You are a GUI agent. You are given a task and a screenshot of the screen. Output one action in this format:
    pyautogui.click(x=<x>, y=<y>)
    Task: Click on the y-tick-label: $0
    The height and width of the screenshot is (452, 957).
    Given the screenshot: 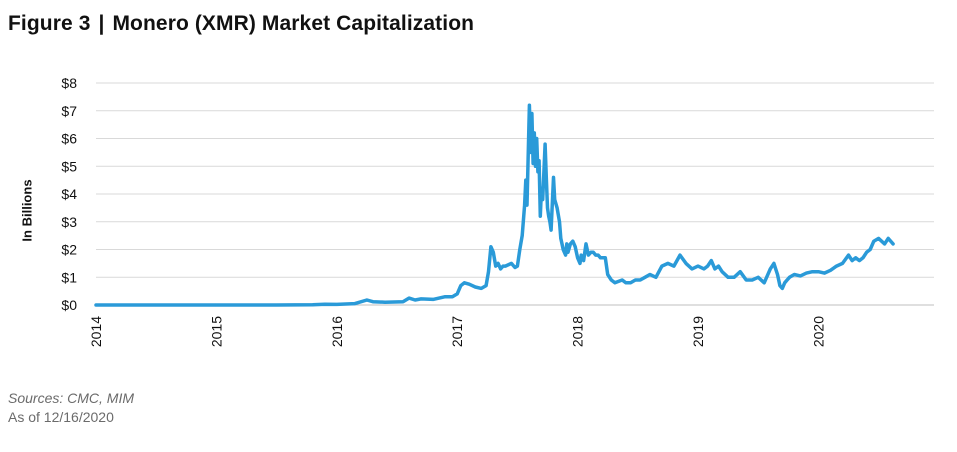 What is the action you would take?
    pyautogui.click(x=69, y=305)
    